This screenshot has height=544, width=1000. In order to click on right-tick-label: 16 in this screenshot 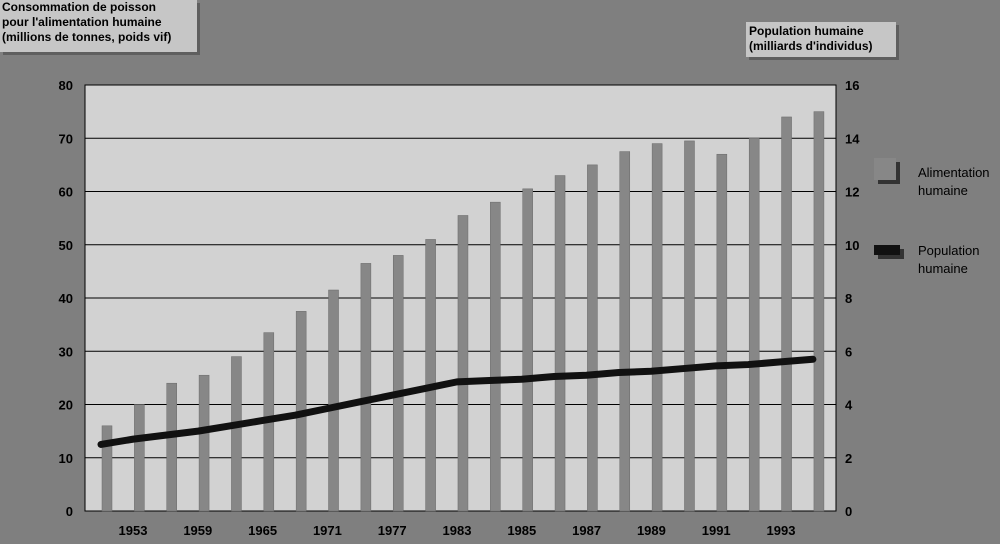, I will do `click(852, 85)`.